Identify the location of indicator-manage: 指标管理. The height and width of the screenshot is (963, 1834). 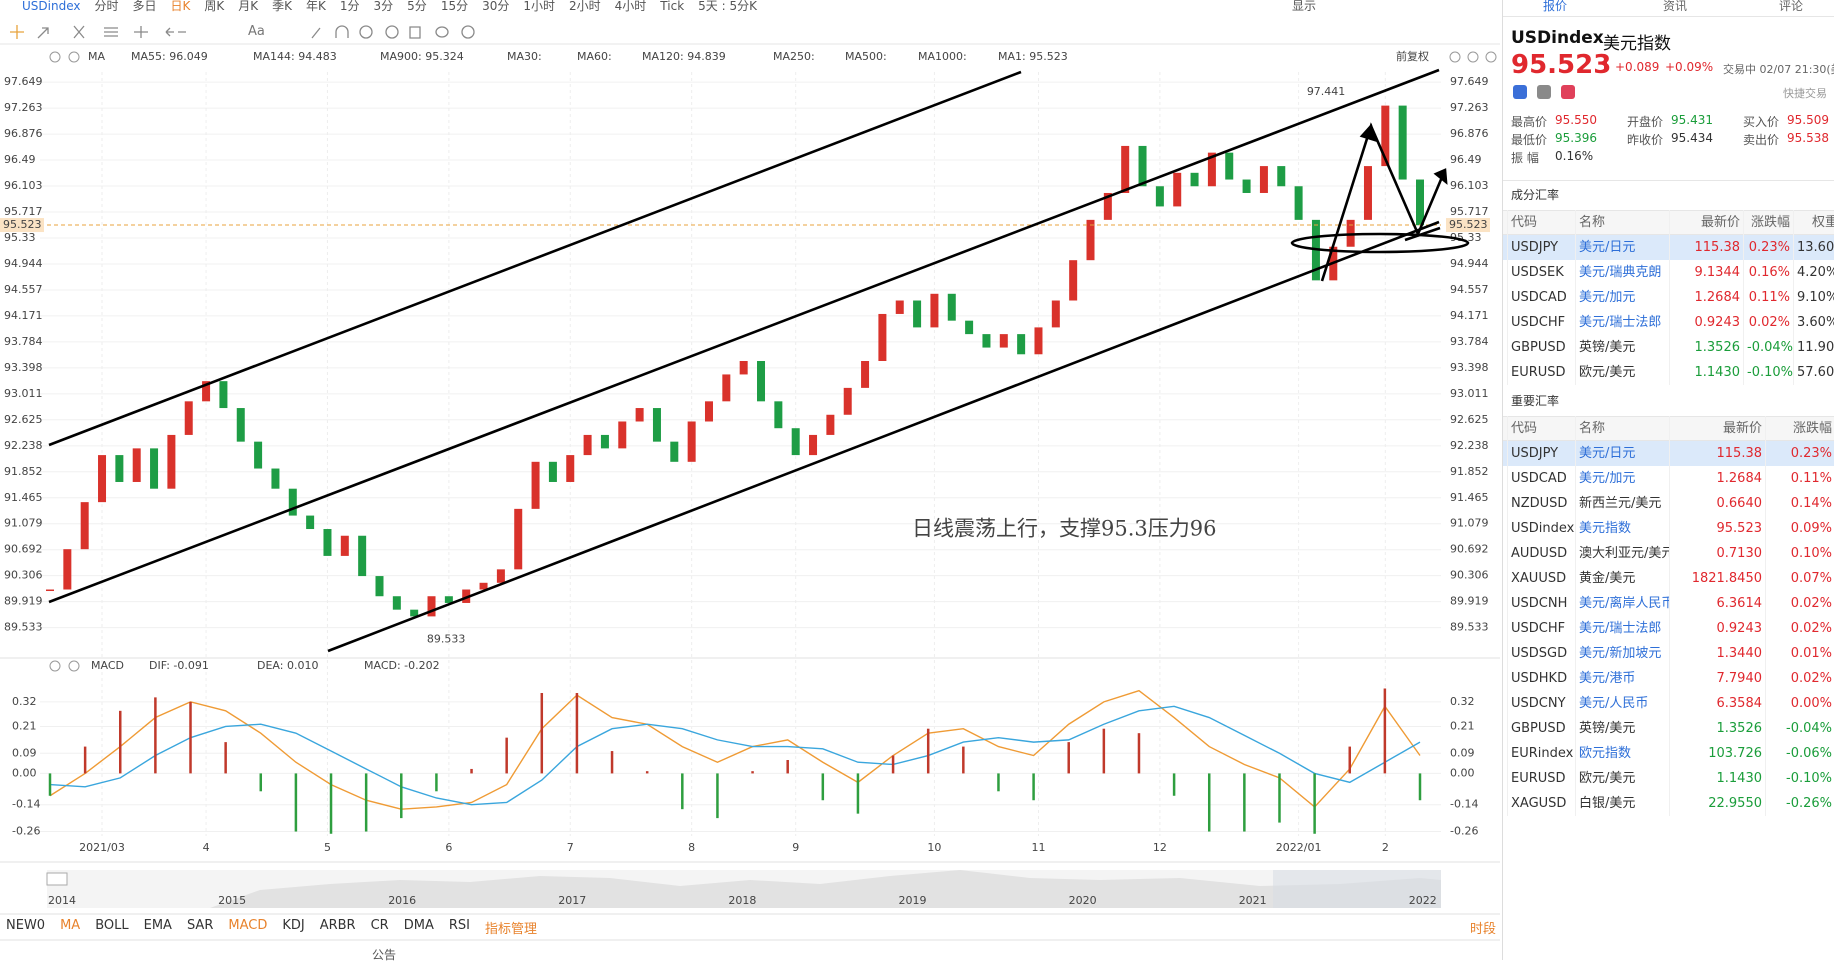
(510, 929).